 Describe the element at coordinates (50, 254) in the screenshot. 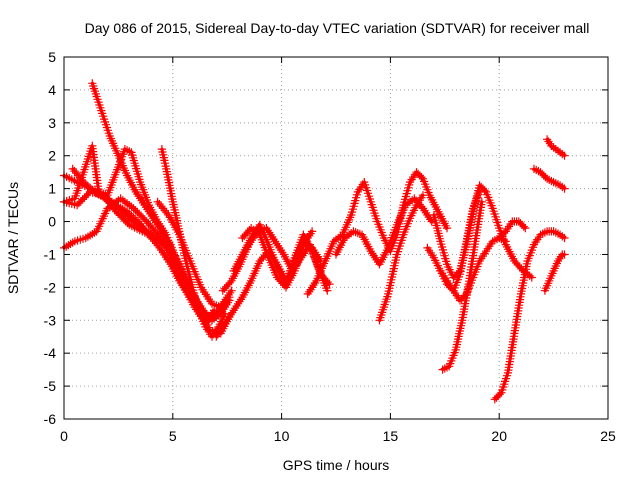

I see `y-tick-label: -1` at that location.